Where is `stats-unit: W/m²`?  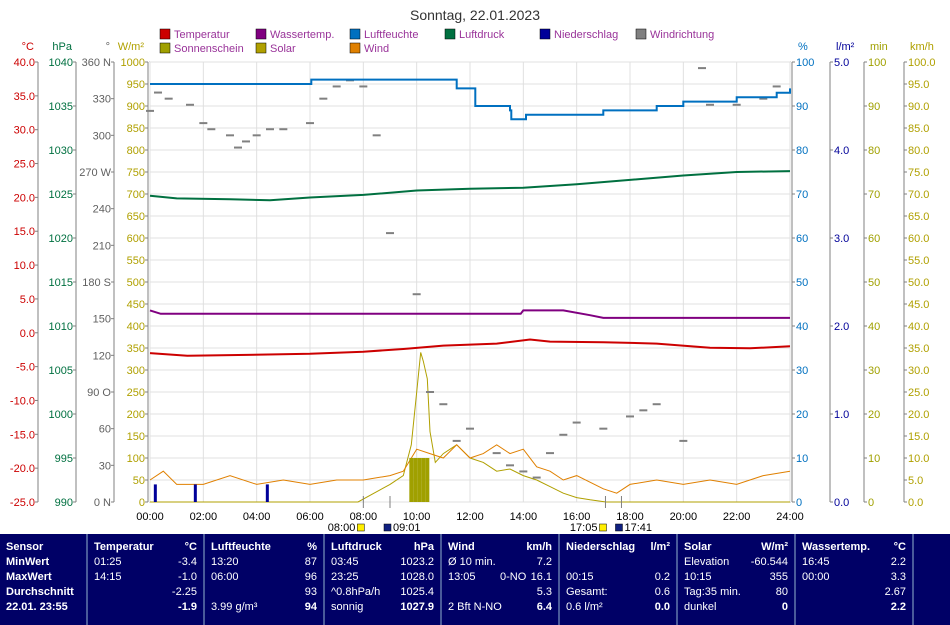
stats-unit: W/m² is located at coordinates (774, 547).